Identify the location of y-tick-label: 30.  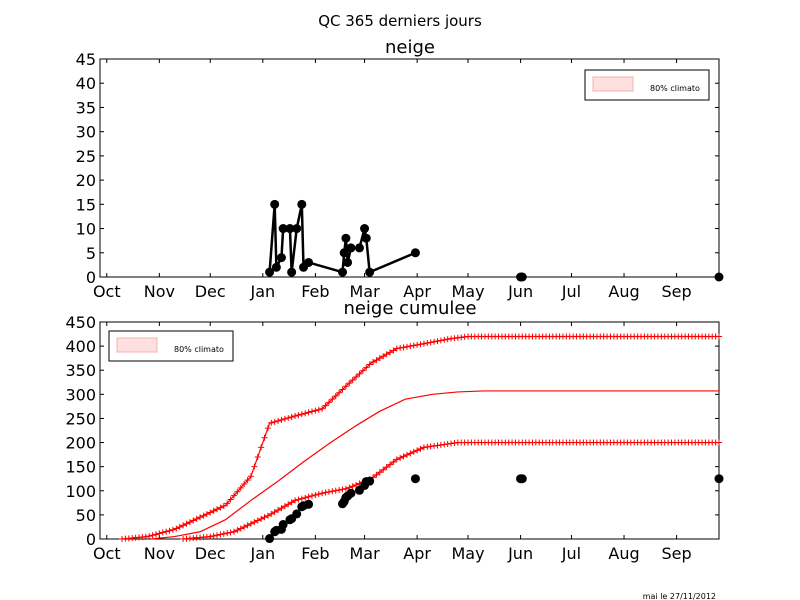
(86, 132).